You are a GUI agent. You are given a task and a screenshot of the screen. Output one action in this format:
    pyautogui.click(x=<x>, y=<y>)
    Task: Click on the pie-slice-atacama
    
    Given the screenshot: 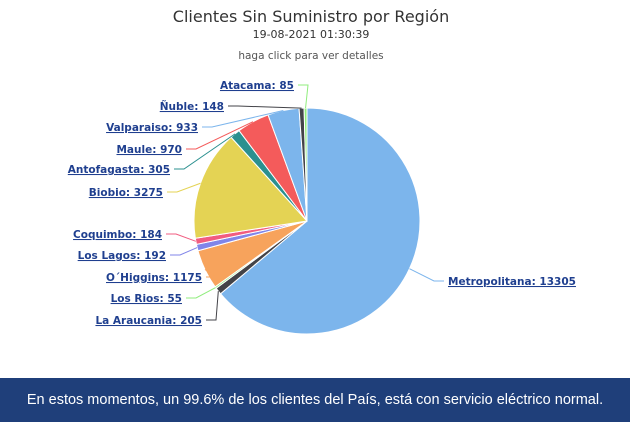 What is the action you would take?
    pyautogui.click(x=305, y=164)
    